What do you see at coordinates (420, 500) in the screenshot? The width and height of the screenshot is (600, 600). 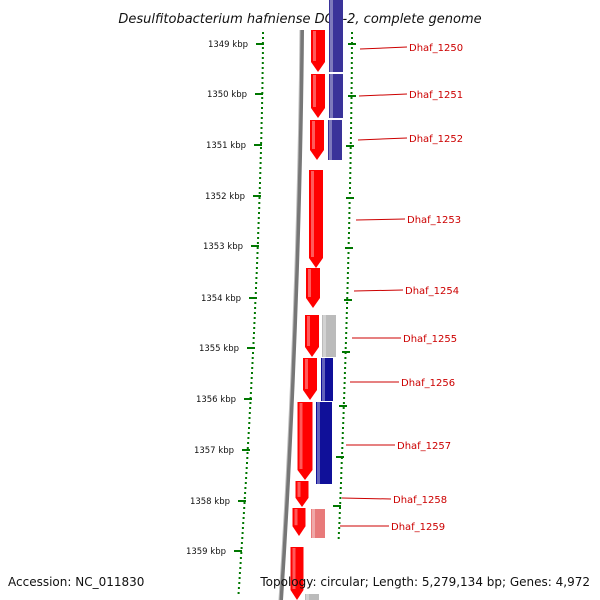 I see `gene-label: Dhaf_1258` at bounding box center [420, 500].